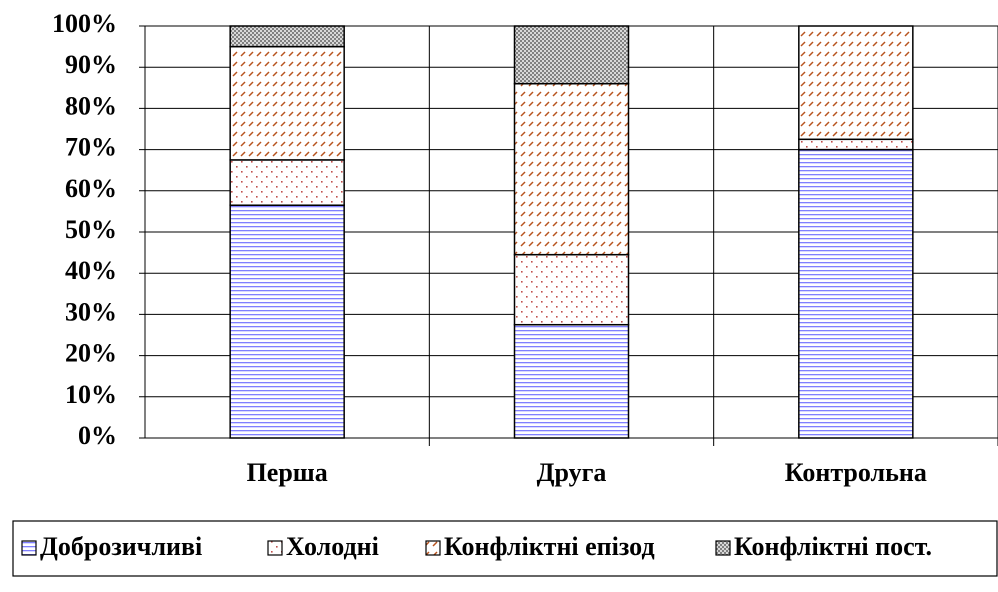  Describe the element at coordinates (572, 472) in the screenshot. I see `x-tick-label: Друга` at that location.